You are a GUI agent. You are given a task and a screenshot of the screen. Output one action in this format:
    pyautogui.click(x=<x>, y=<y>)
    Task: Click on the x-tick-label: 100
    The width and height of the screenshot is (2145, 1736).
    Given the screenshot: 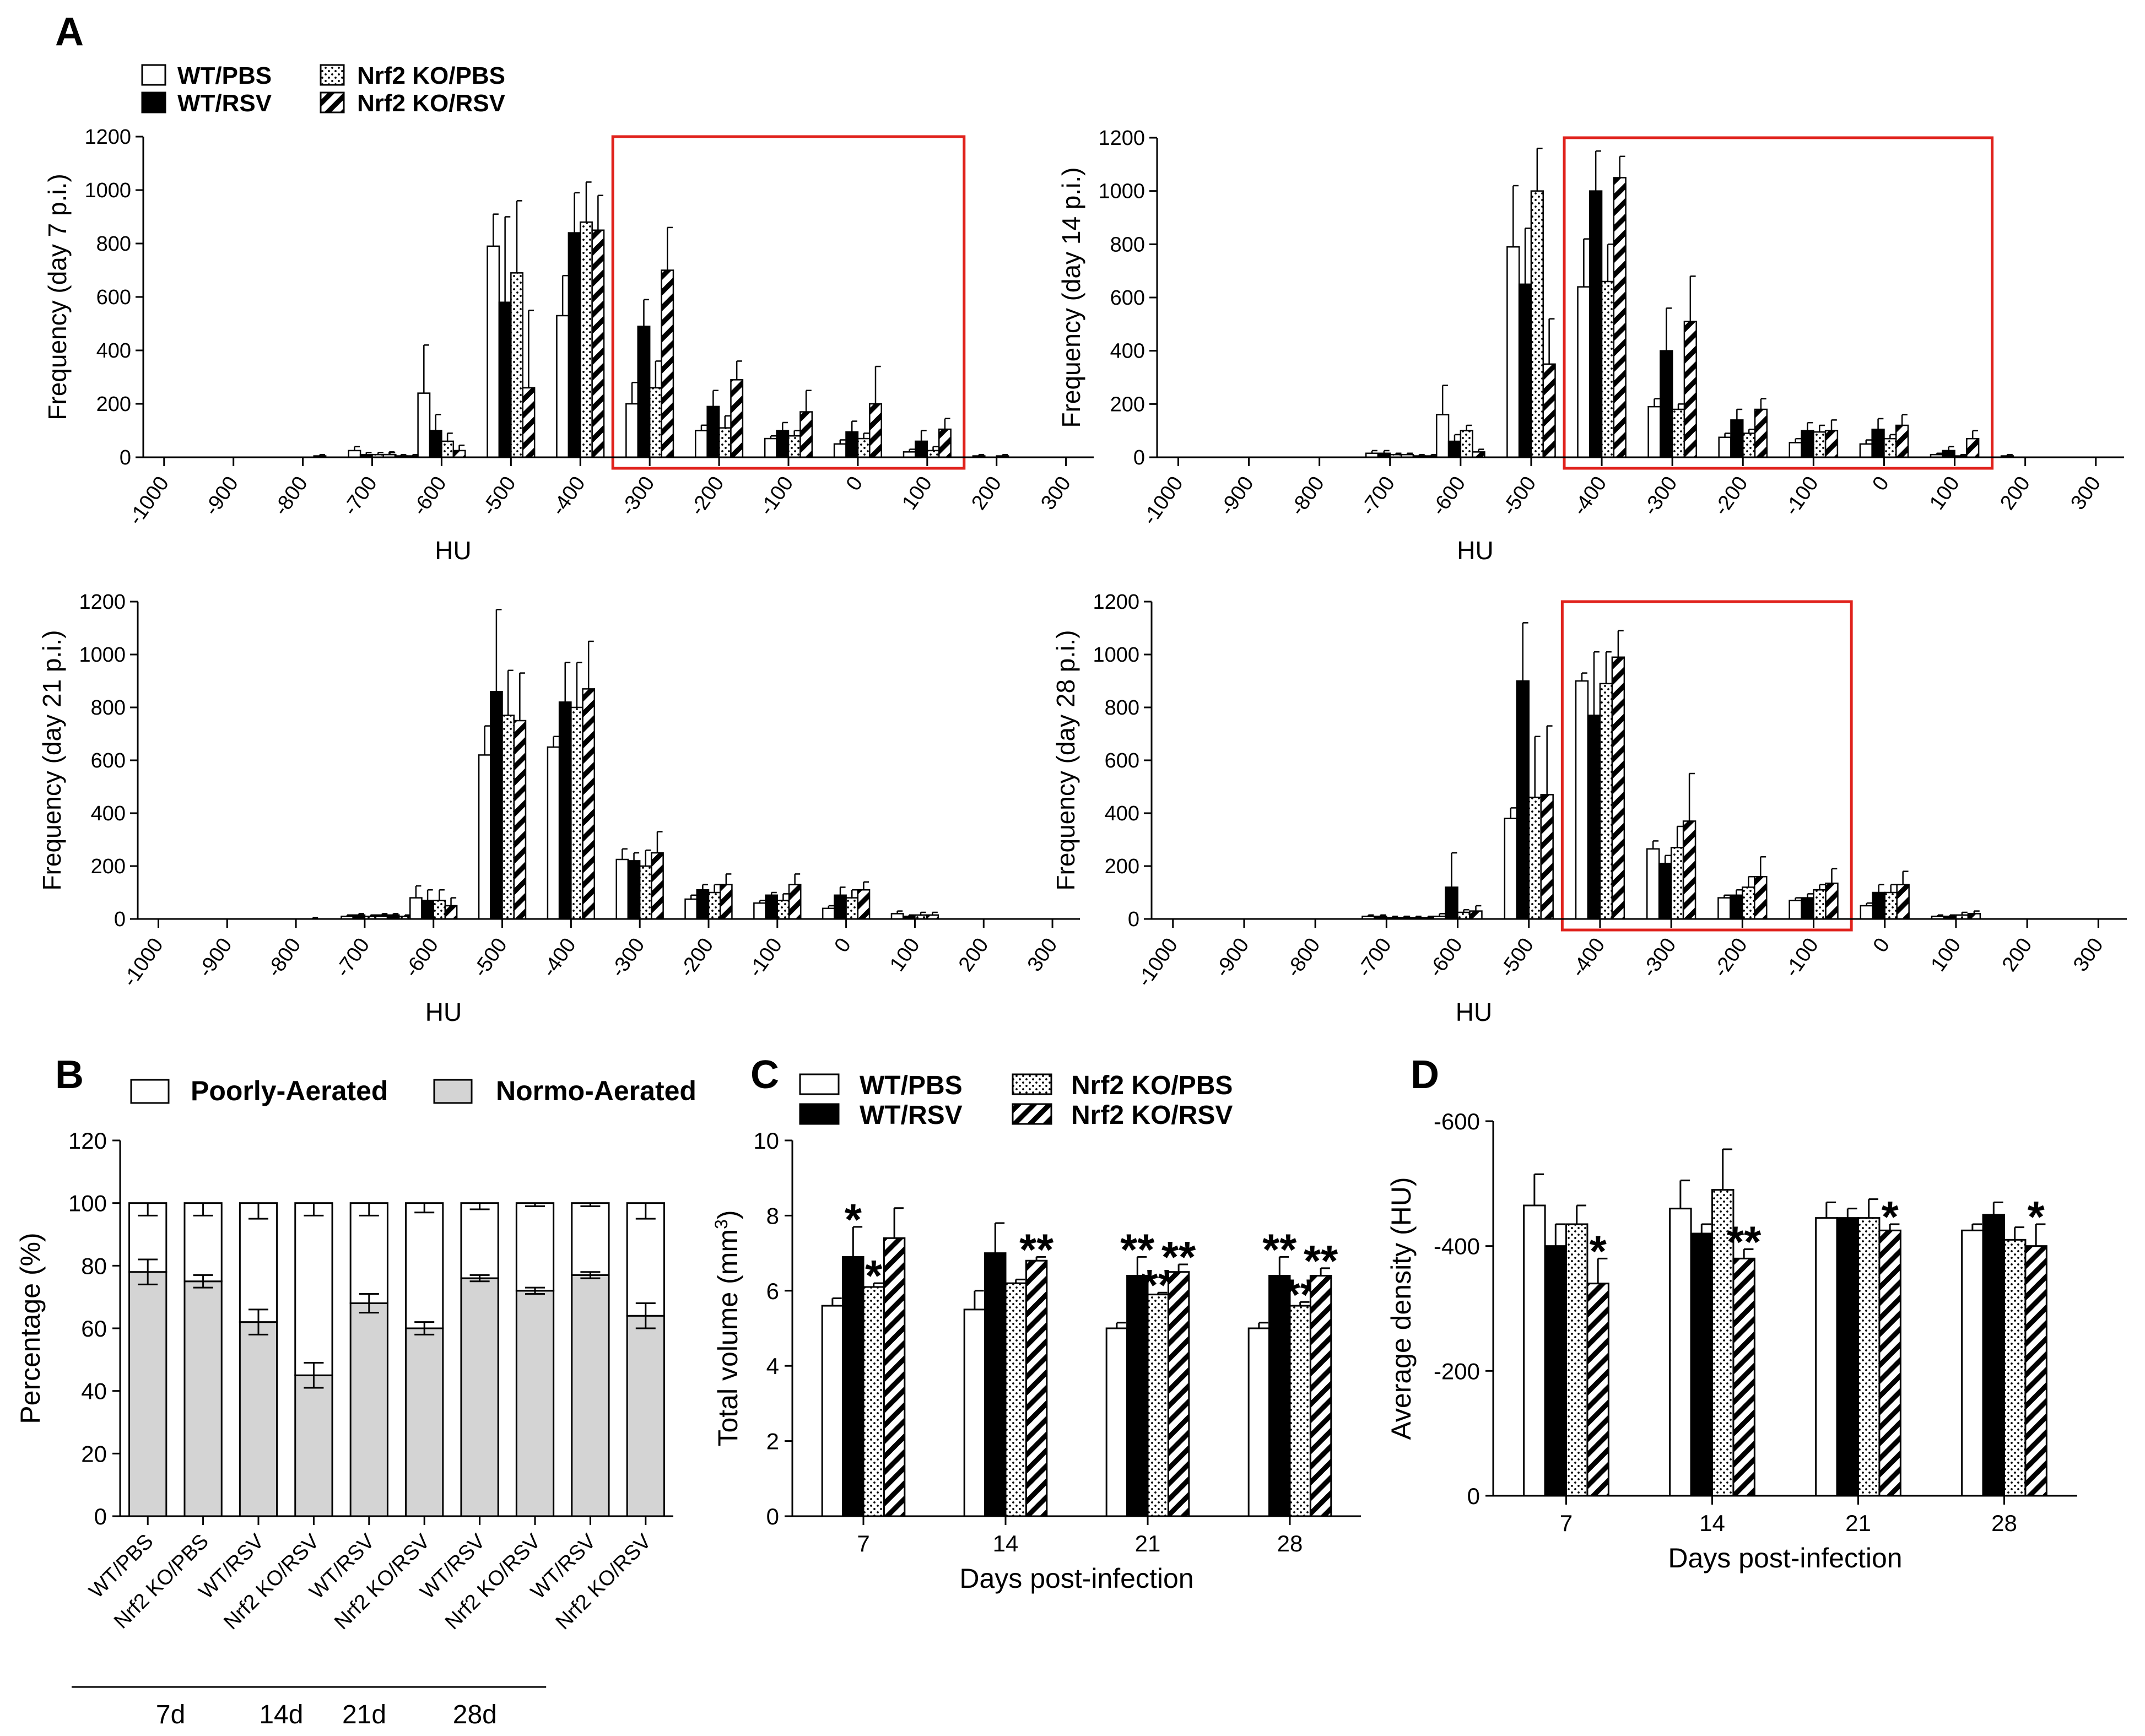 What is the action you would take?
    pyautogui.click(x=1946, y=955)
    